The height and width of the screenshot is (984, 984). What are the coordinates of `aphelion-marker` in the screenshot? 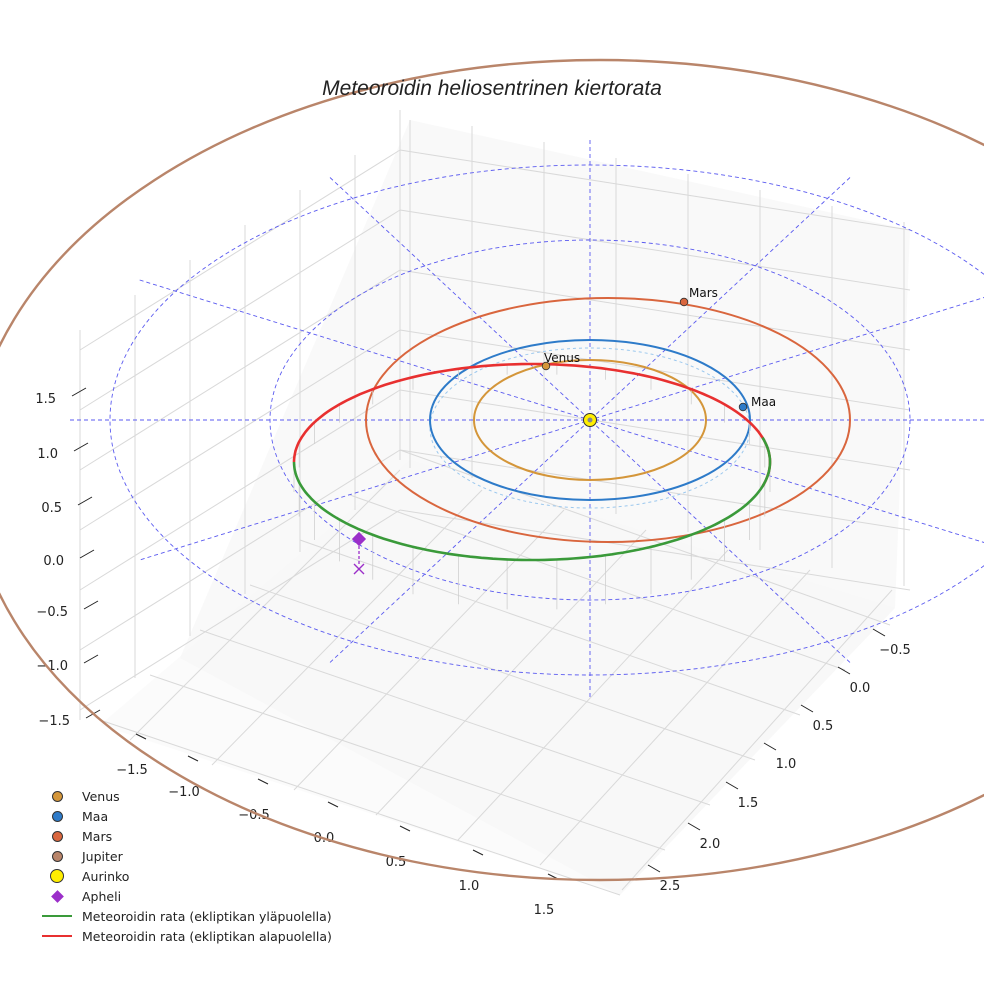 It's located at (359, 539).